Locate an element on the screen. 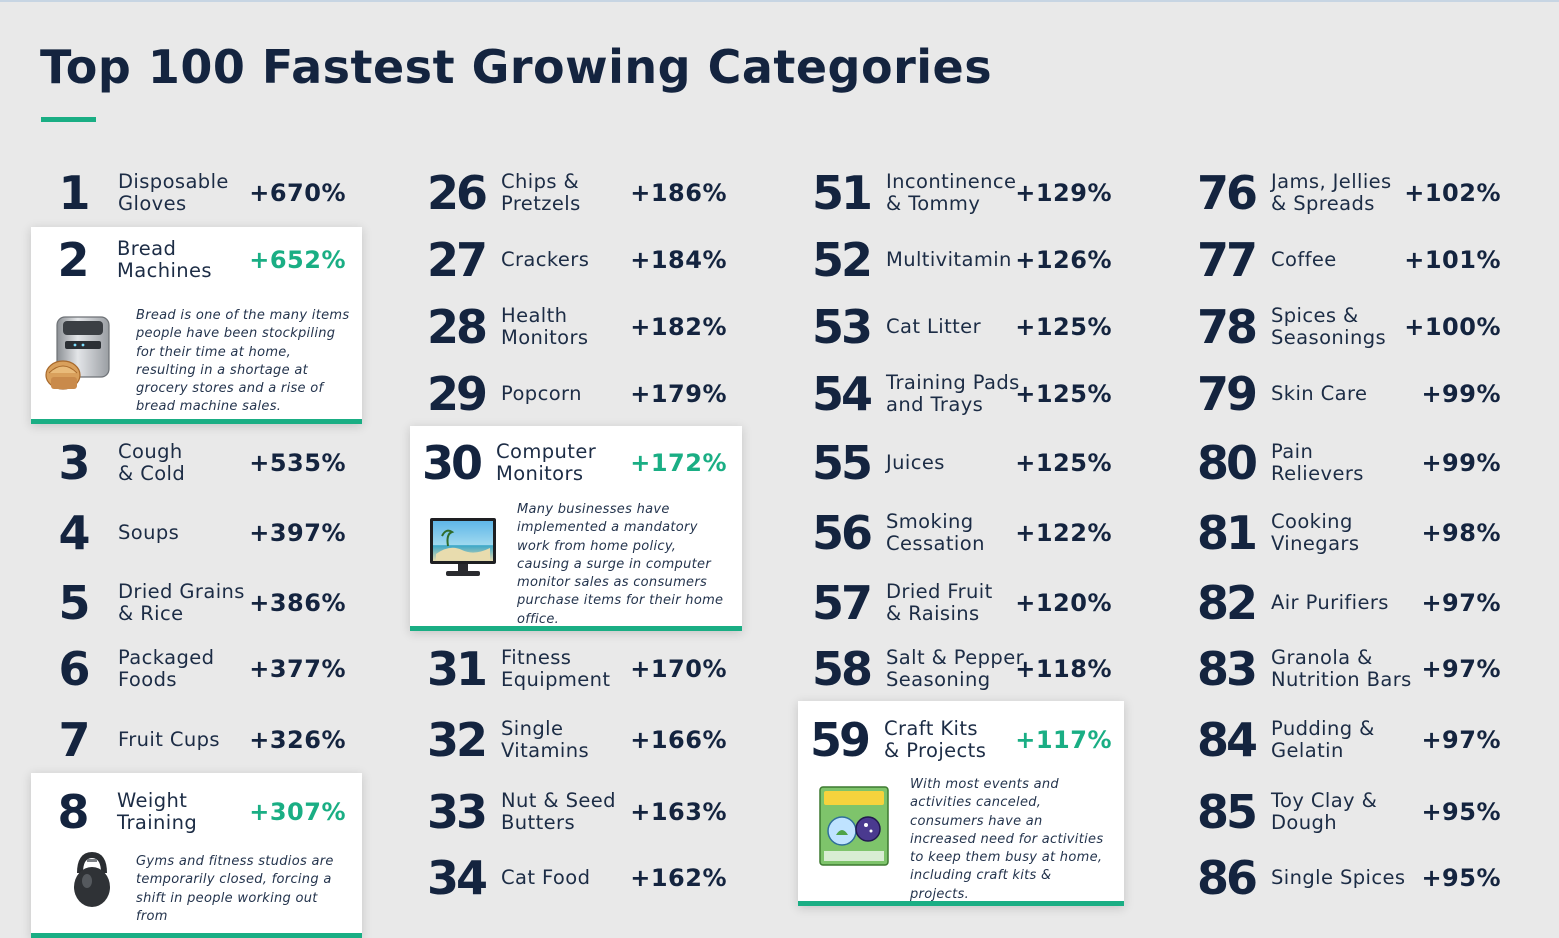 This screenshot has width=1559, height=938. category-row: 58 Salt & Pepper Seasoning +118% is located at coordinates (956, 669).